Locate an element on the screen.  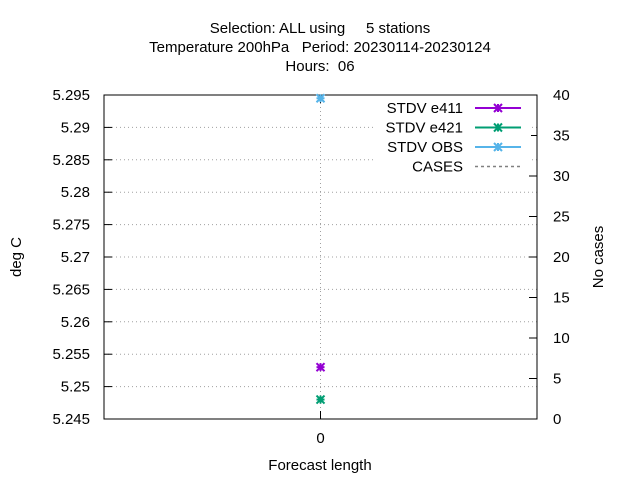
legend-label: STDV e411 is located at coordinates (425, 108).